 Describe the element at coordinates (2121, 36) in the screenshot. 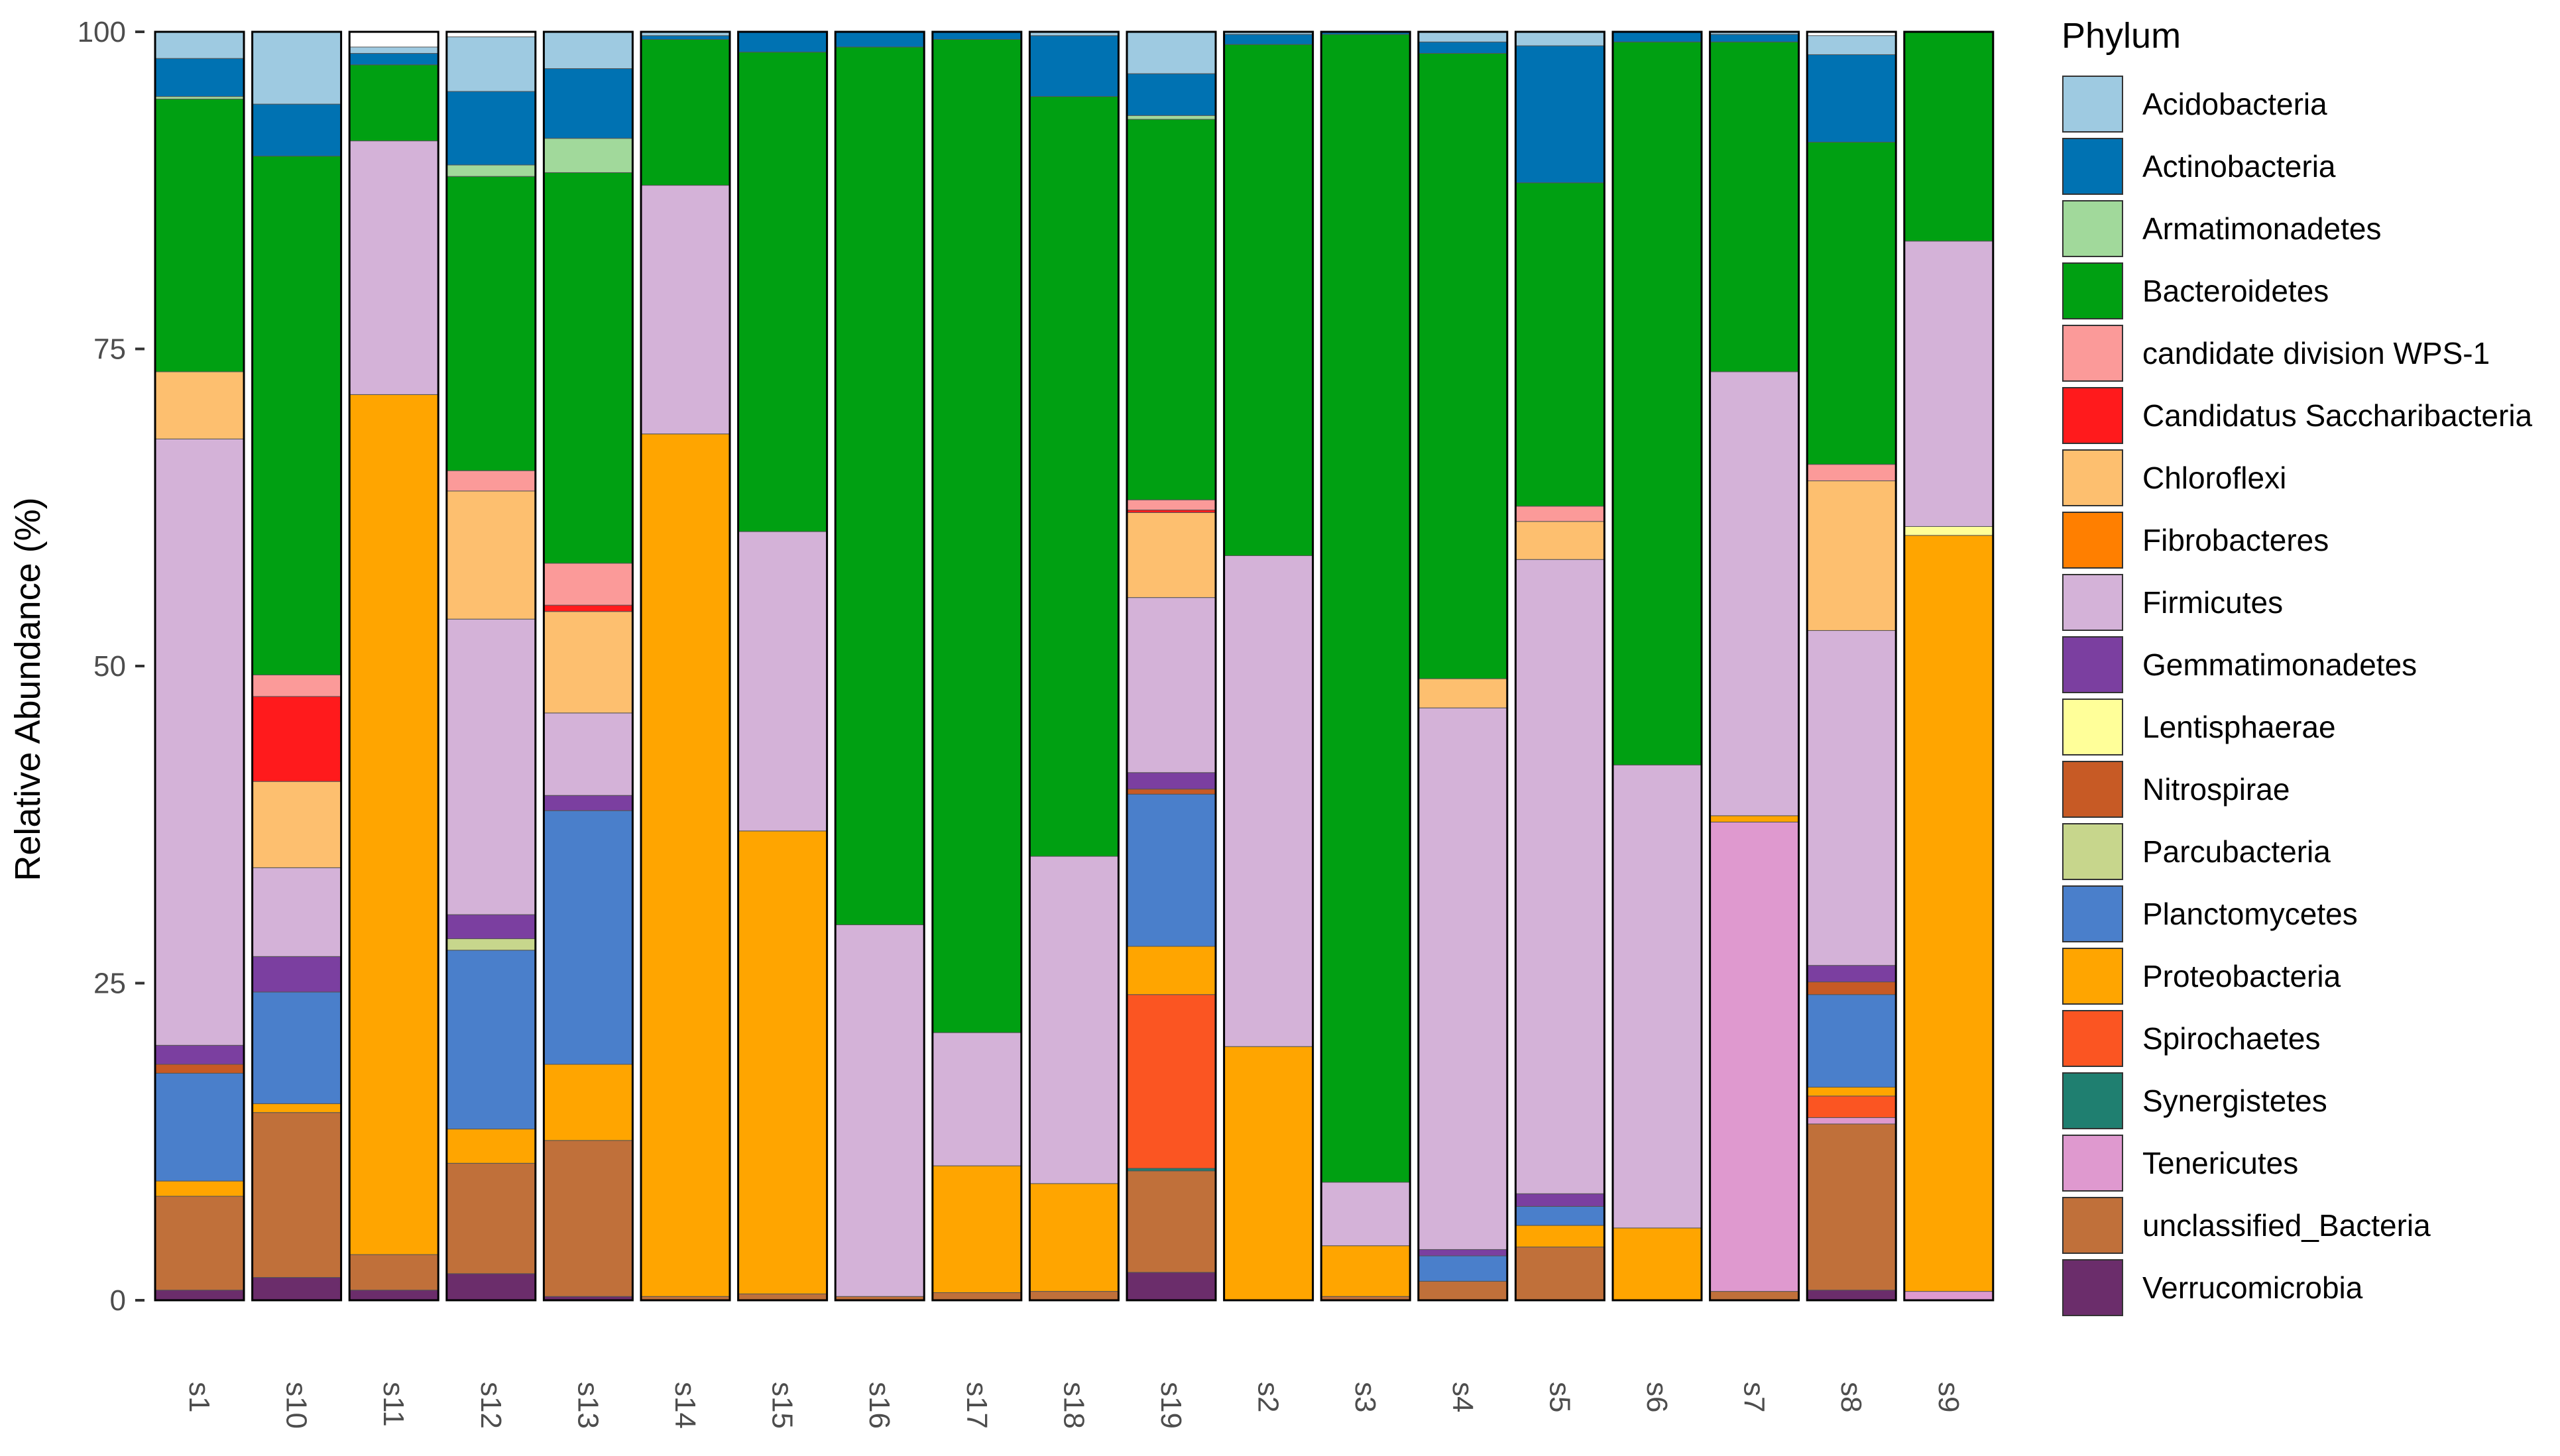

I see `legend-title: Phylum` at that location.